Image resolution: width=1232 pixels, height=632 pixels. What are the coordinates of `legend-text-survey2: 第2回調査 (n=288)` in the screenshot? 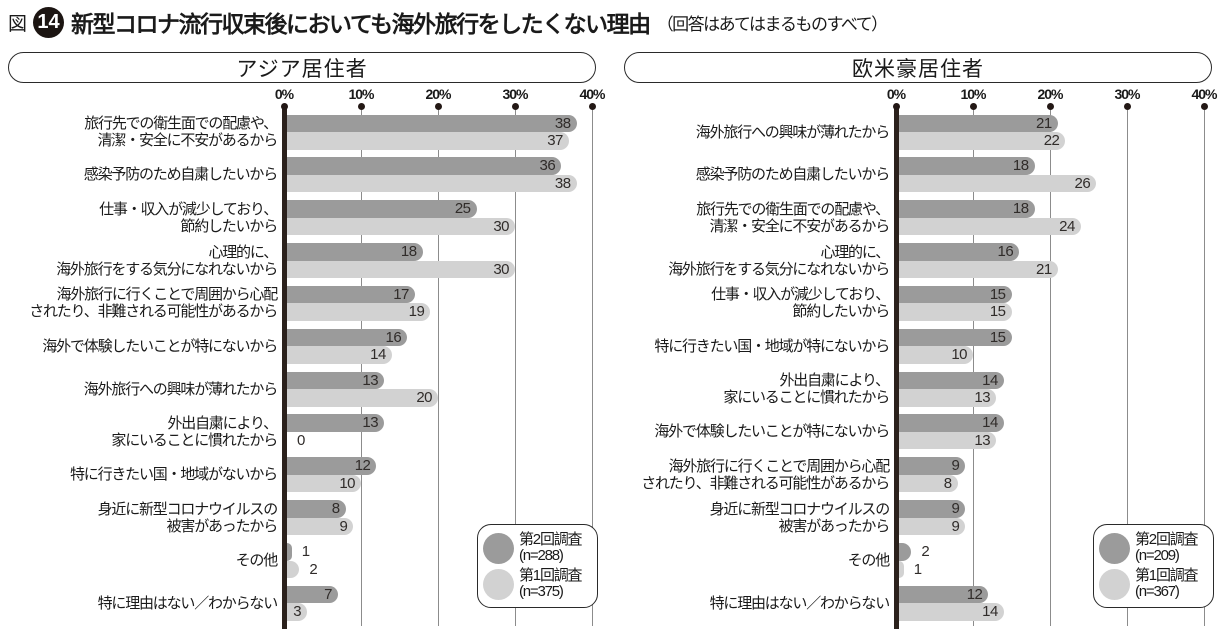 It's located at (551, 547).